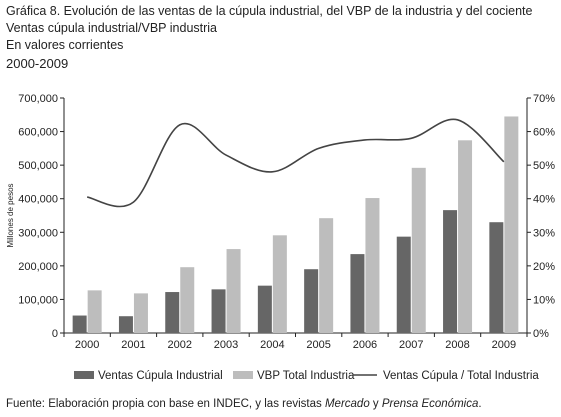  Describe the element at coordinates (457, 345) in the screenshot. I see `x-tick-label: 2008` at that location.